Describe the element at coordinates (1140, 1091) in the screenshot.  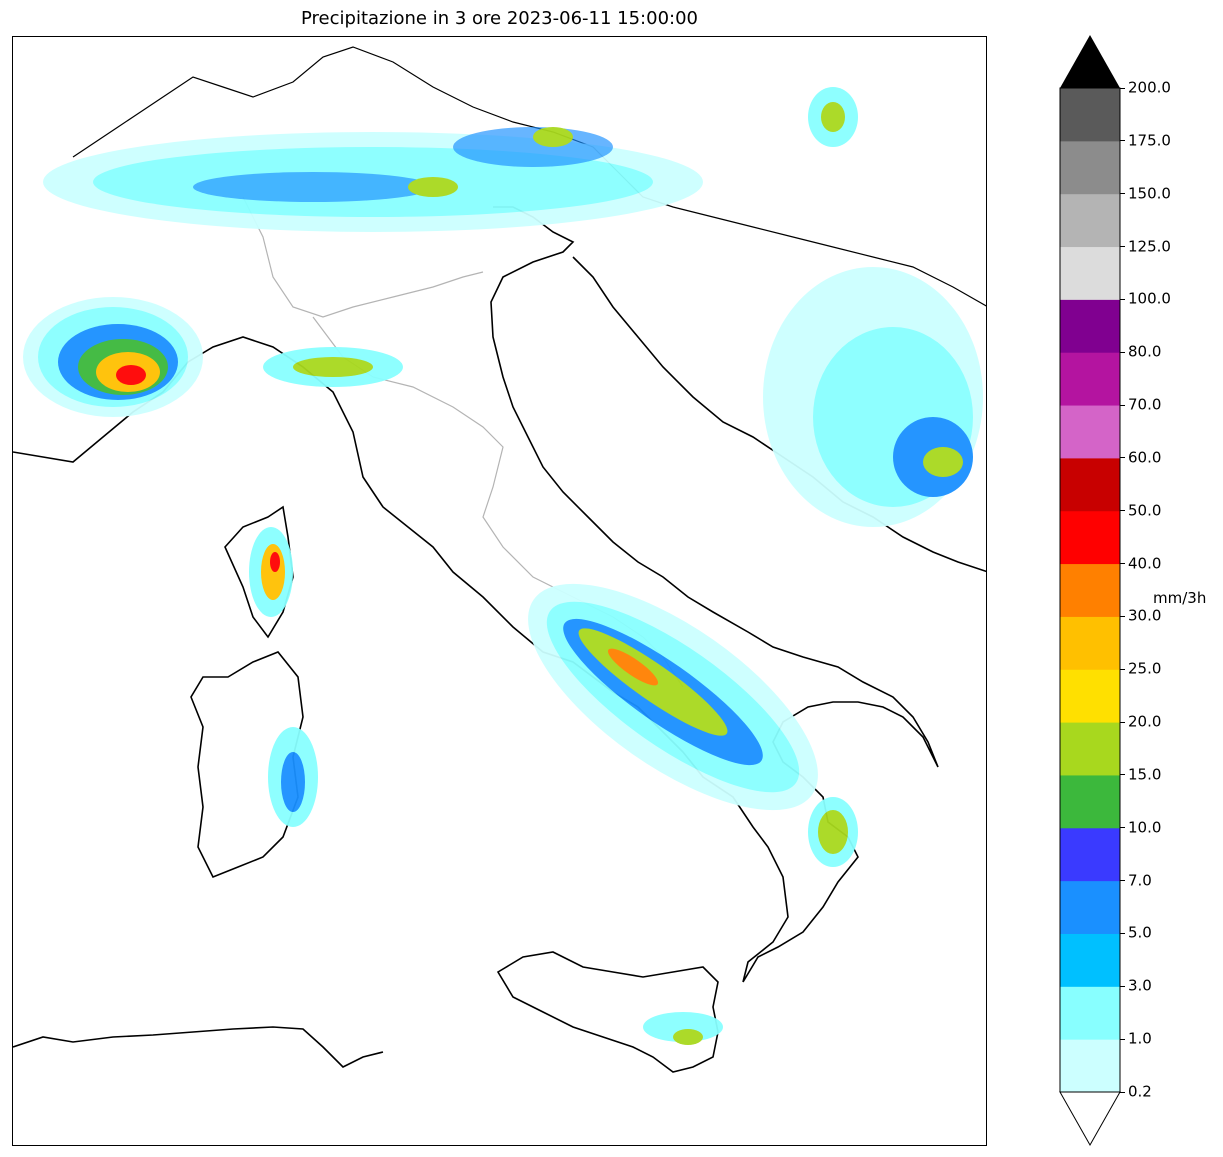
I see `colorbar-tick-label: 0.2` at that location.